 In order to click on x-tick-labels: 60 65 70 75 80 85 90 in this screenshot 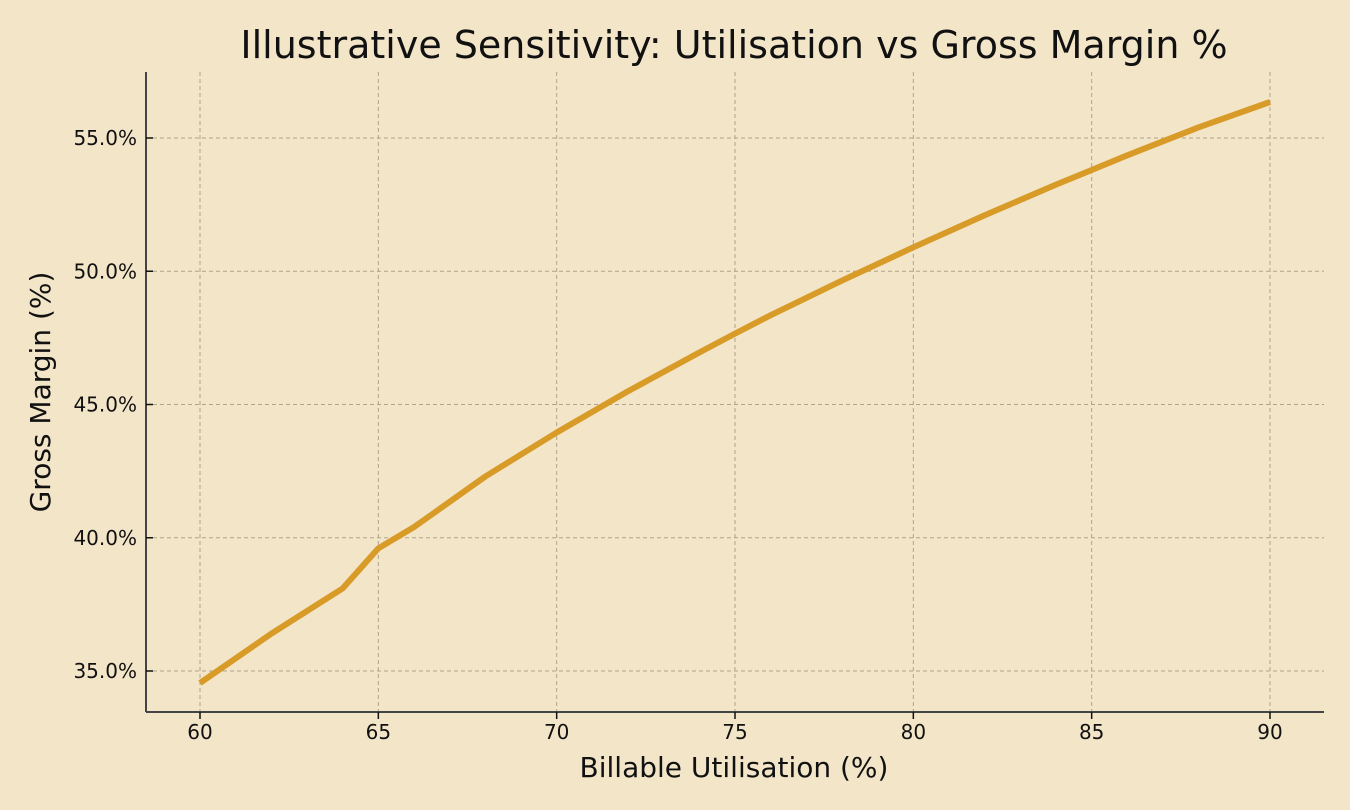, I will do `click(734, 732)`.